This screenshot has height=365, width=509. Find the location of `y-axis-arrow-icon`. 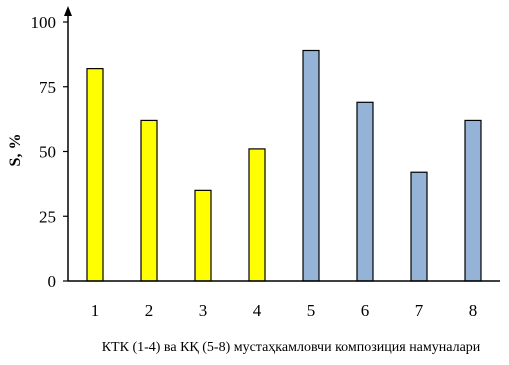

y-axis-arrow-icon is located at coordinates (68, 11).